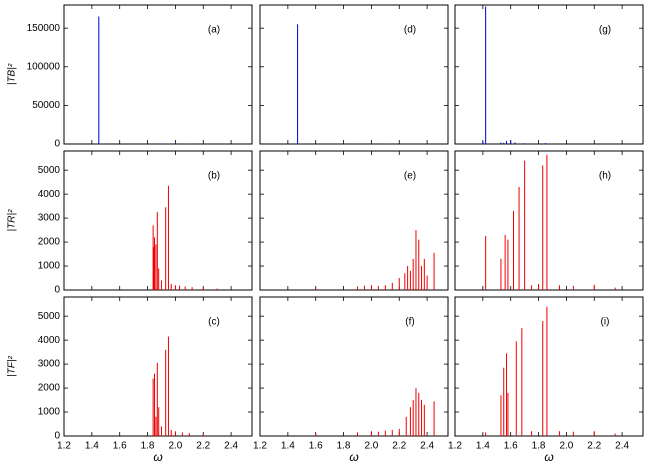 The image size is (646, 467). Describe the element at coordinates (44, 28) in the screenshot. I see `y-tick-label: 150000` at that location.